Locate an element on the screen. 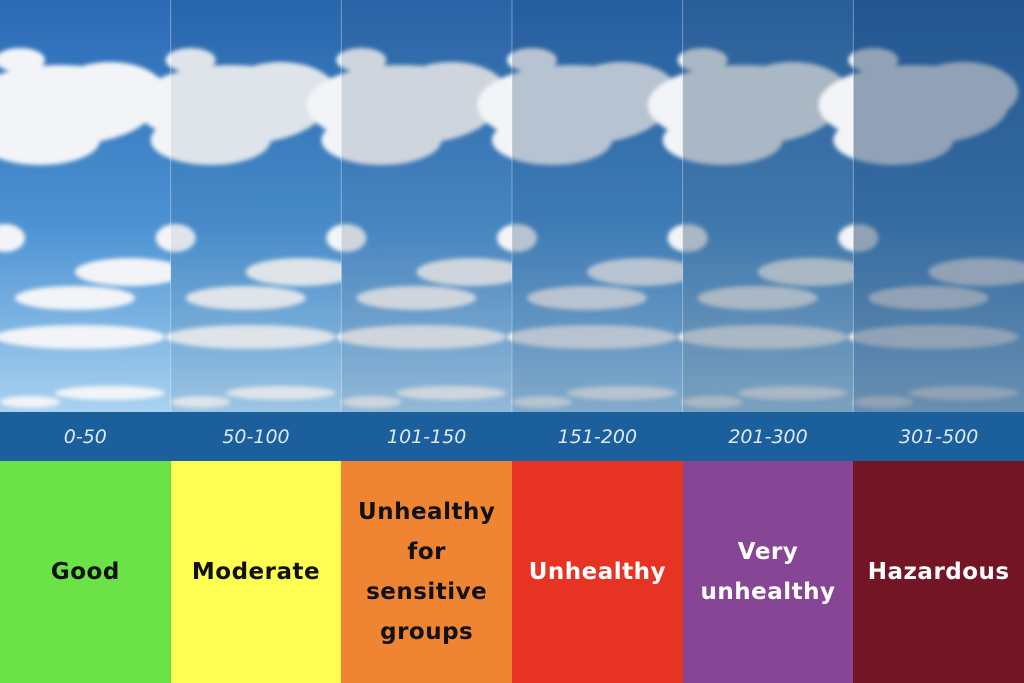  range-label: 151-200 is located at coordinates (597, 436).